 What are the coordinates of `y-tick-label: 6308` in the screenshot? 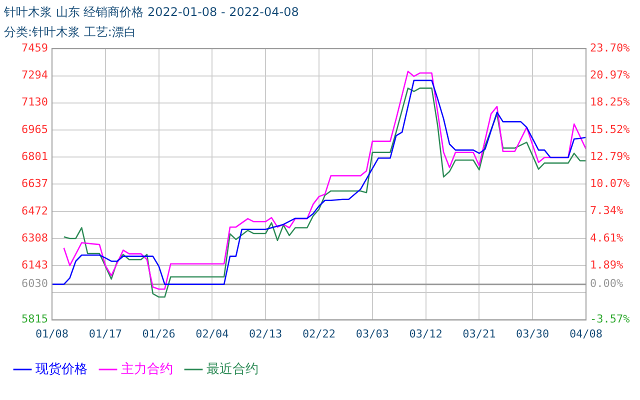 It's located at (35, 237).